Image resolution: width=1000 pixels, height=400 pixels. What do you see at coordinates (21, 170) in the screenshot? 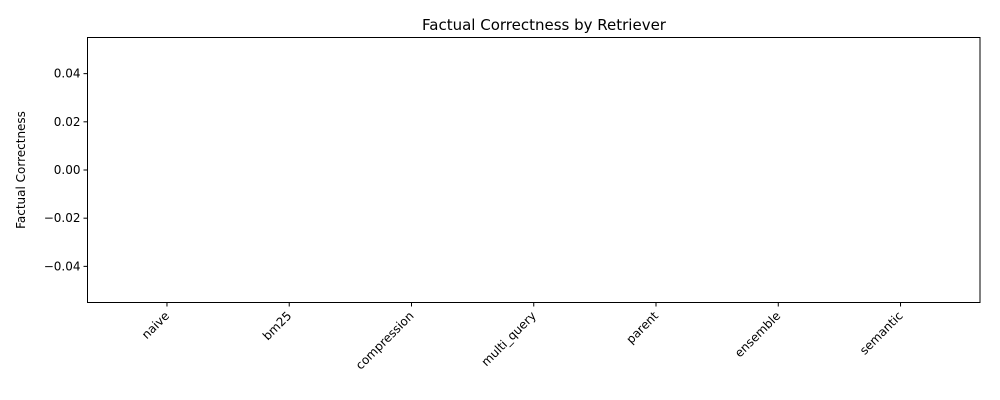
I see `y-axis-label: Factual Correctness` at bounding box center [21, 170].